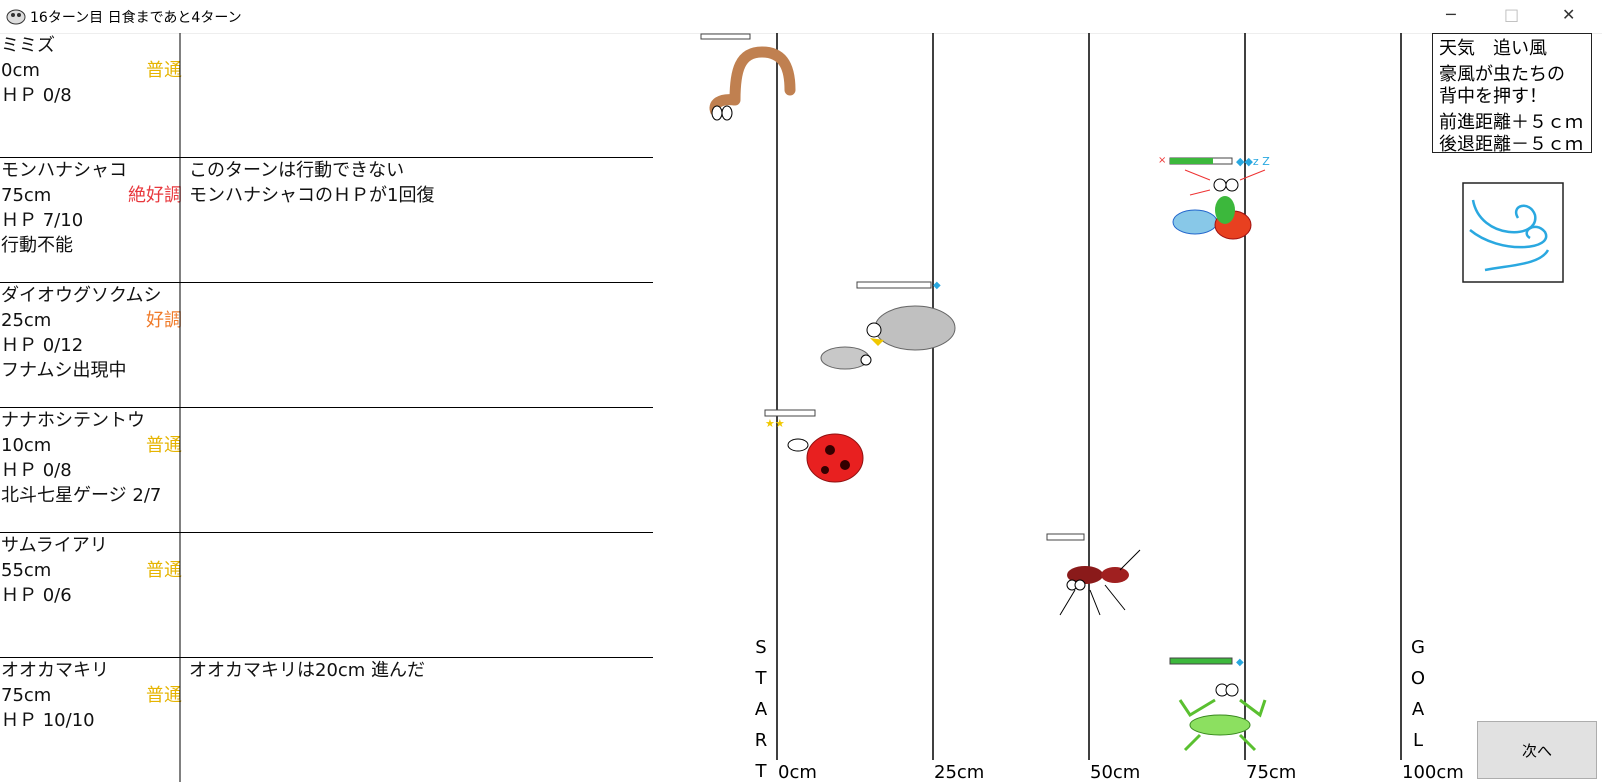  Describe the element at coordinates (312, 195) in the screenshot. I see `log-line: モンハナシャコのＨＰが1回復` at that location.